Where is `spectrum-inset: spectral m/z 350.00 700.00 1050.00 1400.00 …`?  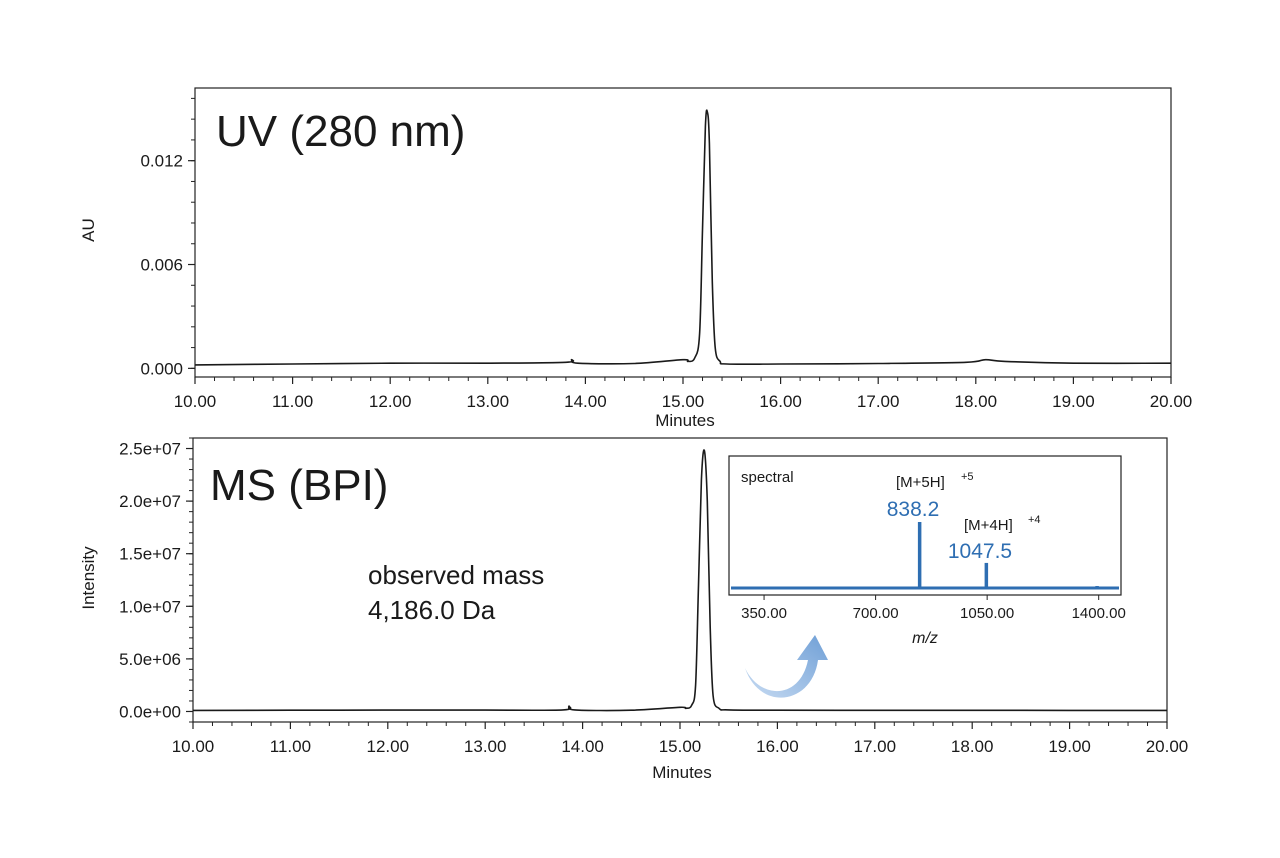
spectrum-inset: spectral m/z 350.00 700.00 1050.00 1400.00 … is located at coordinates (927, 551).